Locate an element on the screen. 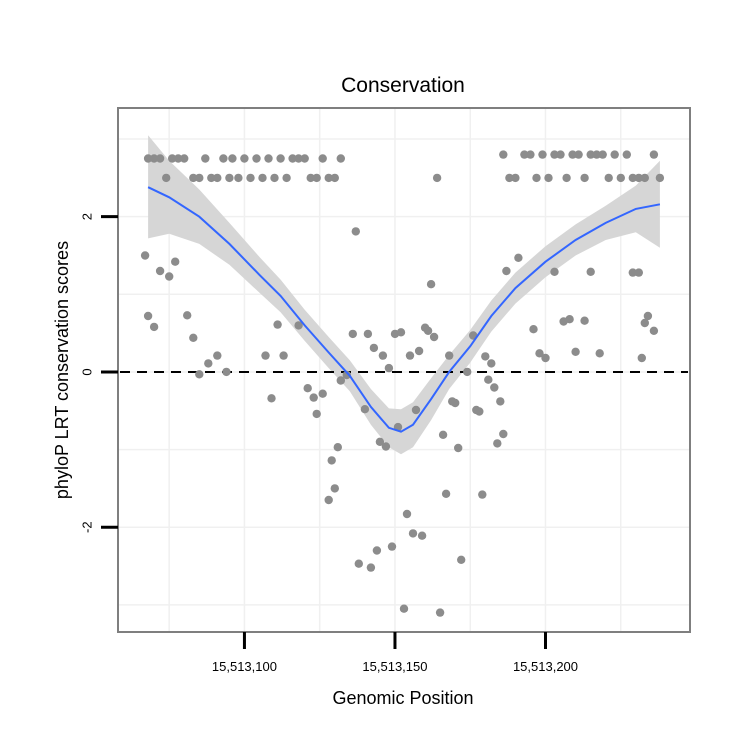  y-tick-label: -2 is located at coordinates (87, 527).